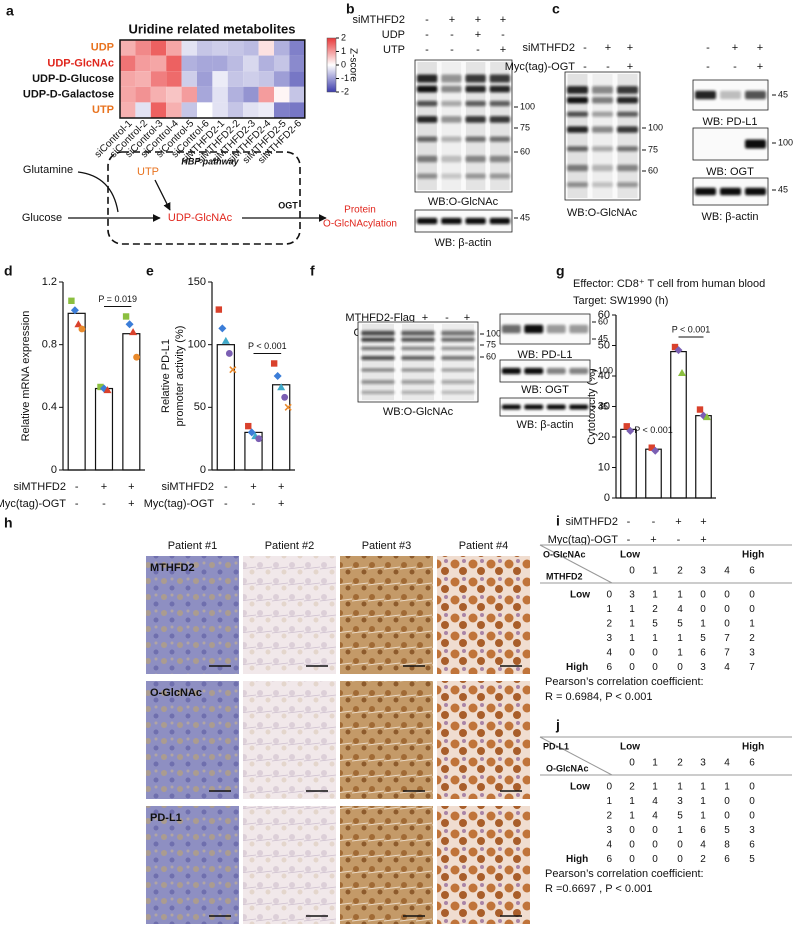 The height and width of the screenshot is (928, 799). I want to click on arrow, so click(98, 192).